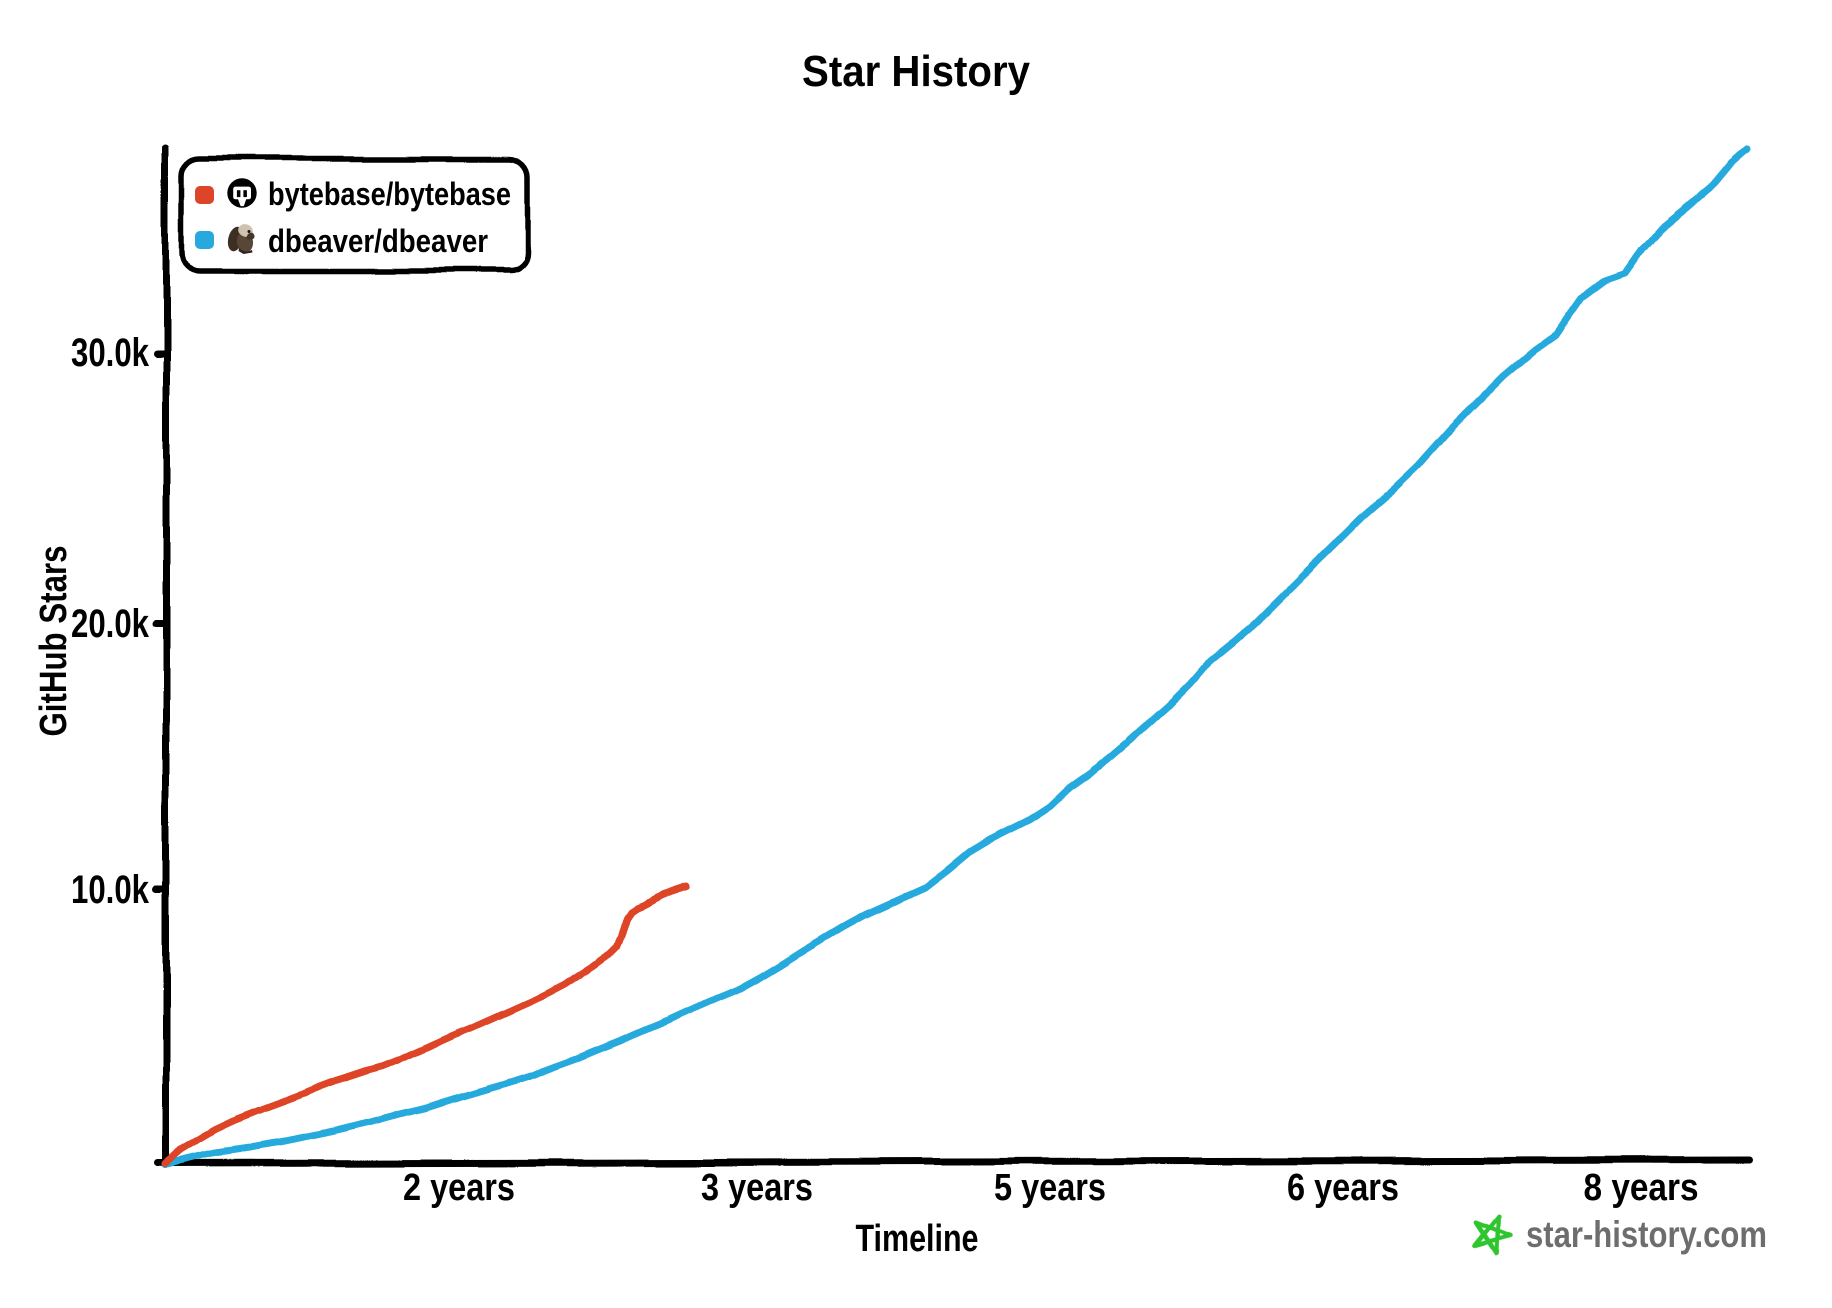  What do you see at coordinates (110, 353) in the screenshot?
I see `svg-text: 30.0k` at bounding box center [110, 353].